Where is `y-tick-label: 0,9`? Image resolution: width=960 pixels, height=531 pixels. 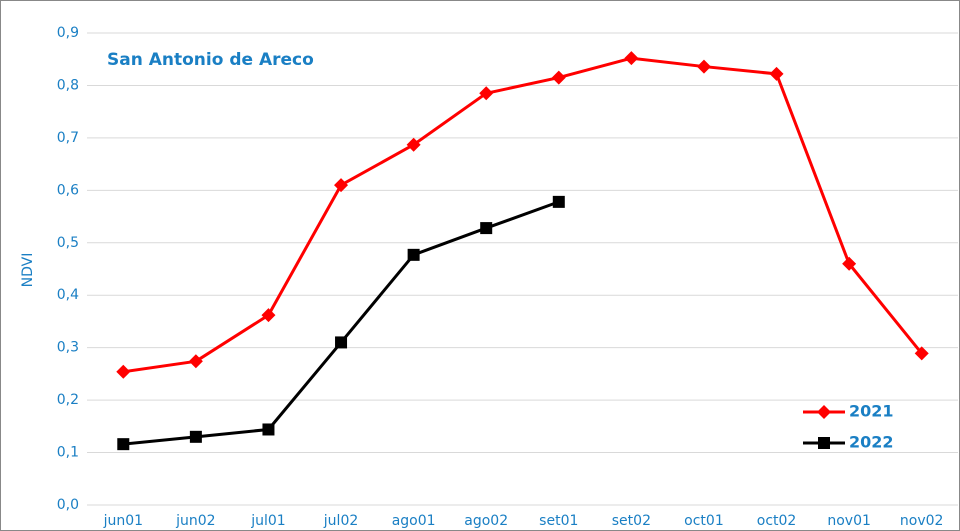 y-tick-label: 0,9 is located at coordinates (68, 33).